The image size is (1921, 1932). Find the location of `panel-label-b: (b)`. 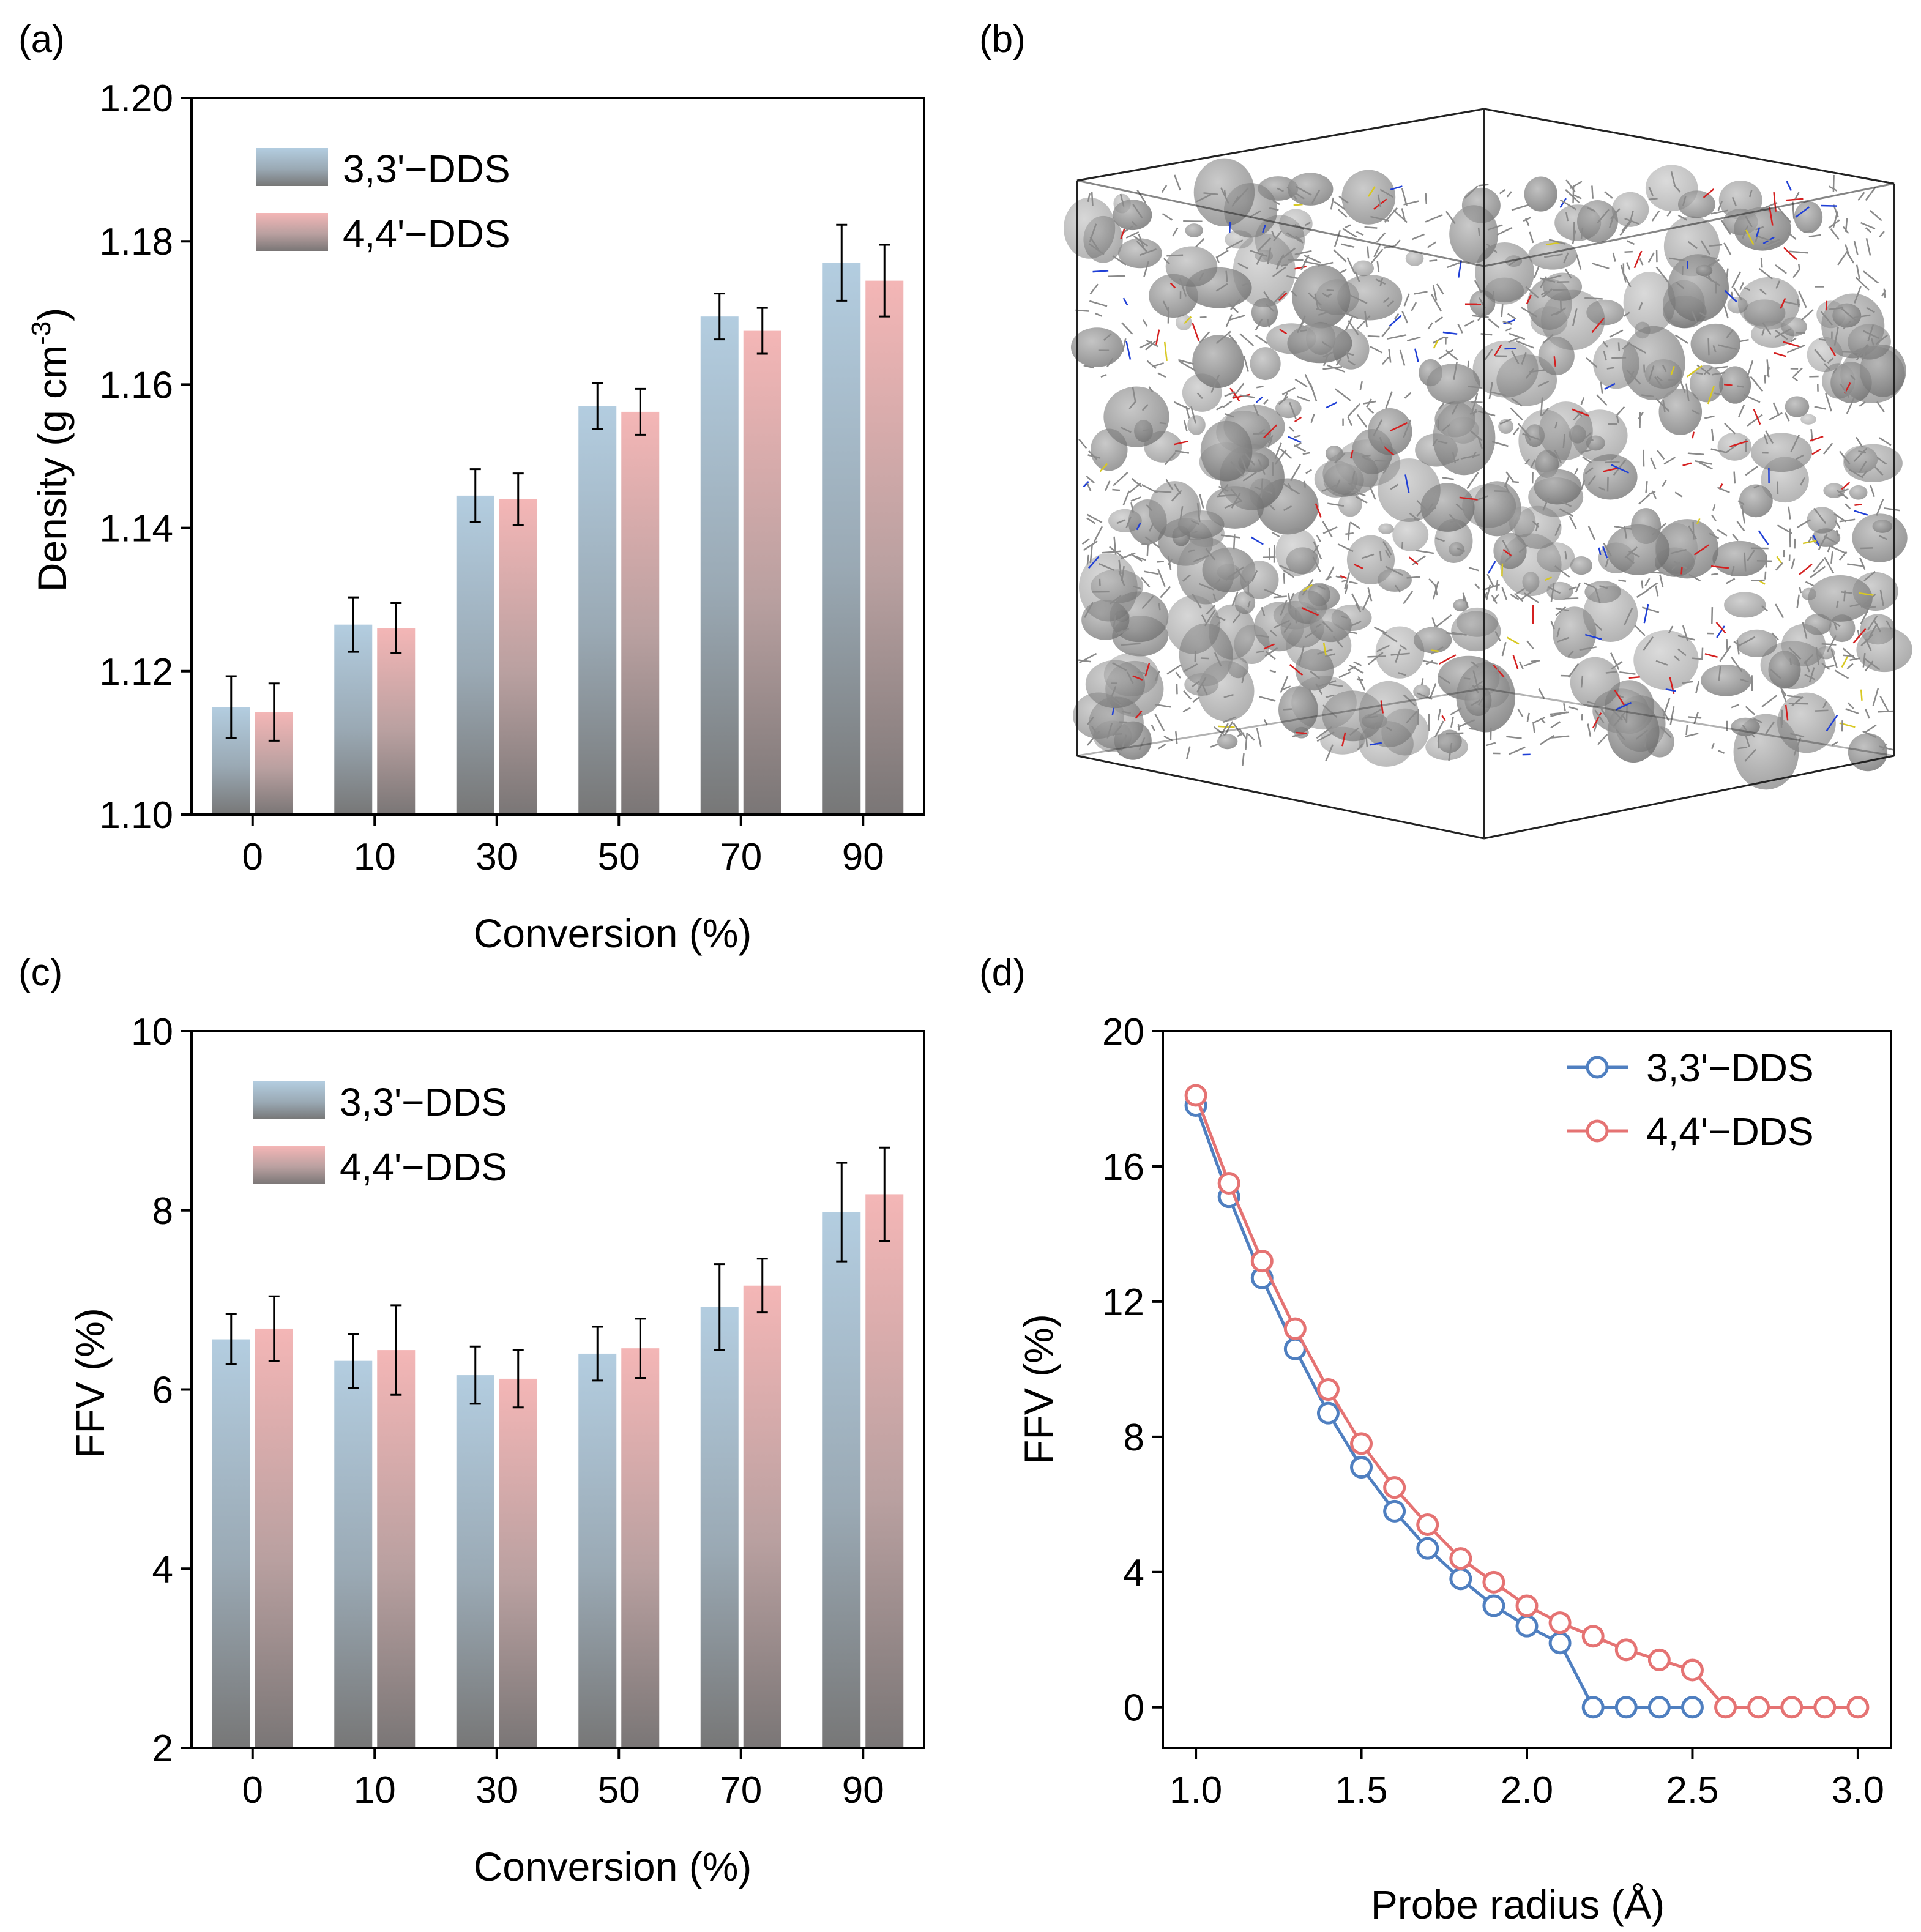

panel-label-b: (b) is located at coordinates (1002, 39).